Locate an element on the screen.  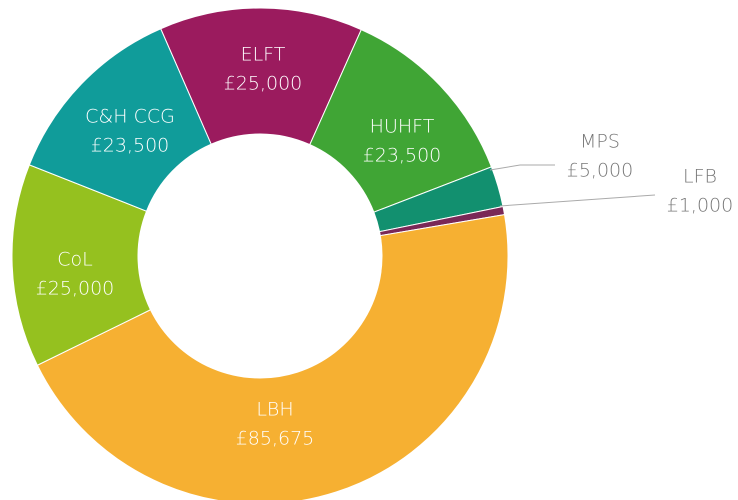
slice-label: LFB is located at coordinates (700, 177).